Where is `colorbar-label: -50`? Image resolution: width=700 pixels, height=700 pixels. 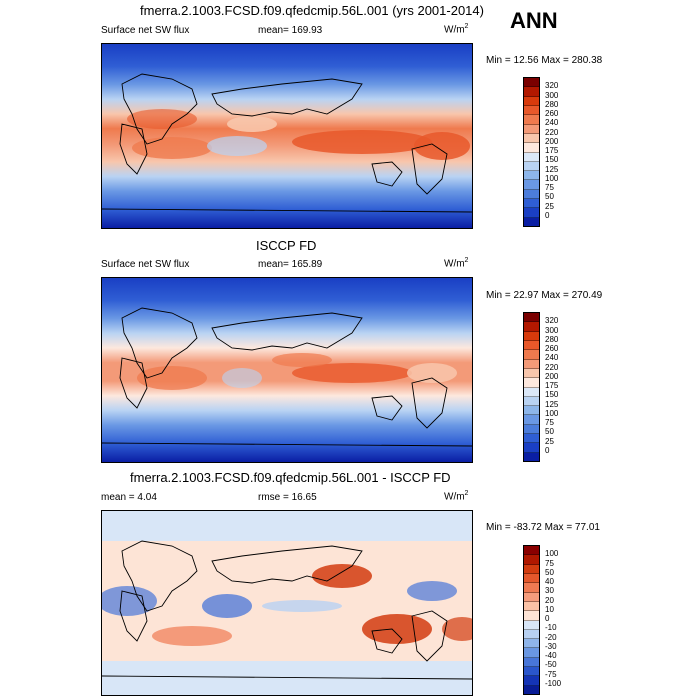
colorbar-label: -50 is located at coordinates (551, 665).